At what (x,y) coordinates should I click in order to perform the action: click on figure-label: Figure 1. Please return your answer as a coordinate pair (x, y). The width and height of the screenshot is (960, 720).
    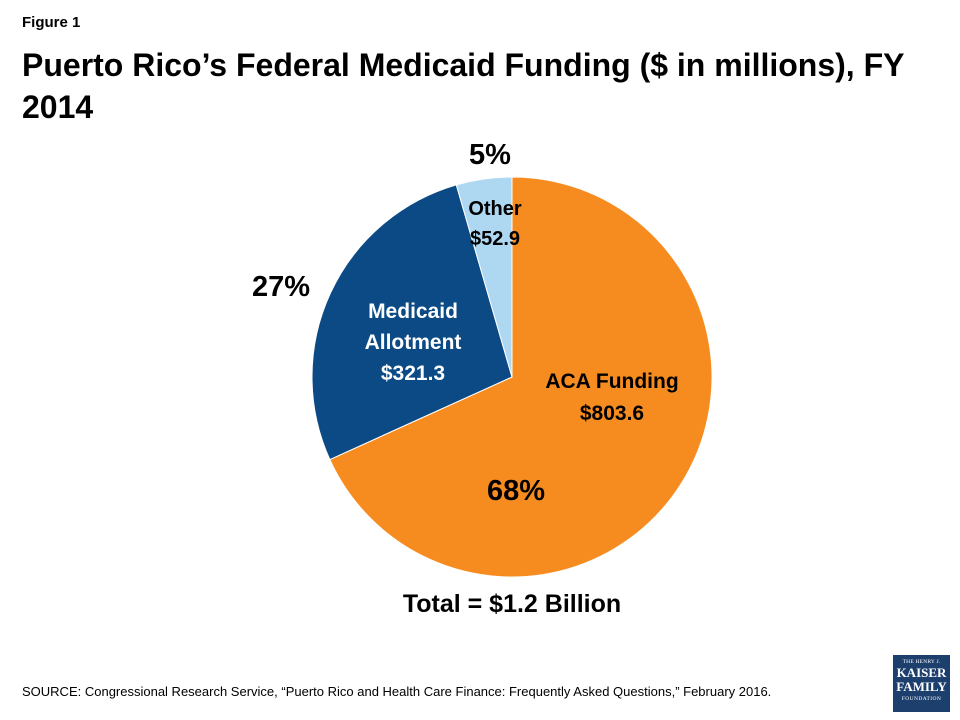
    Looking at the image, I should click on (51, 22).